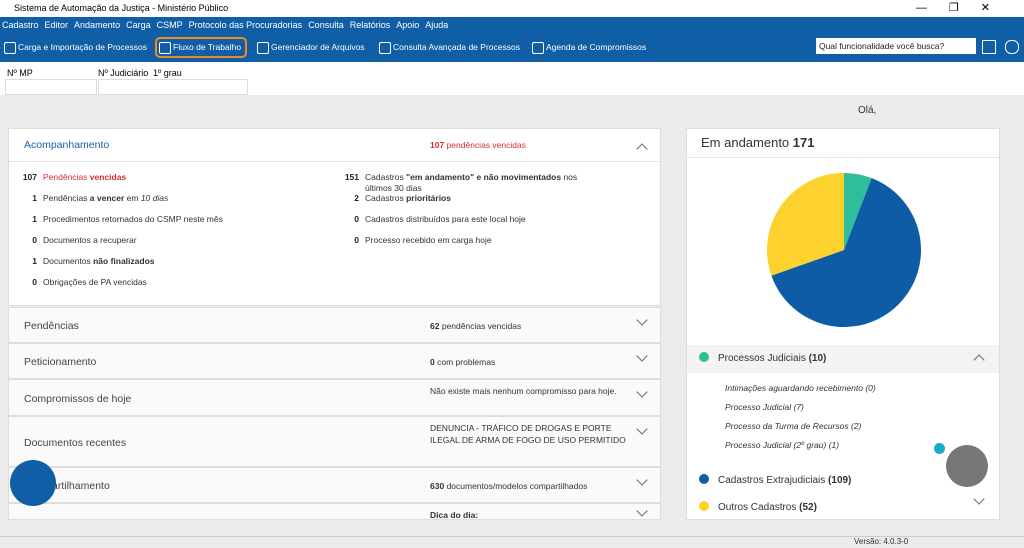 This screenshot has height=548, width=1024. I want to click on section-title: Compromissos de hoje, so click(78, 398).